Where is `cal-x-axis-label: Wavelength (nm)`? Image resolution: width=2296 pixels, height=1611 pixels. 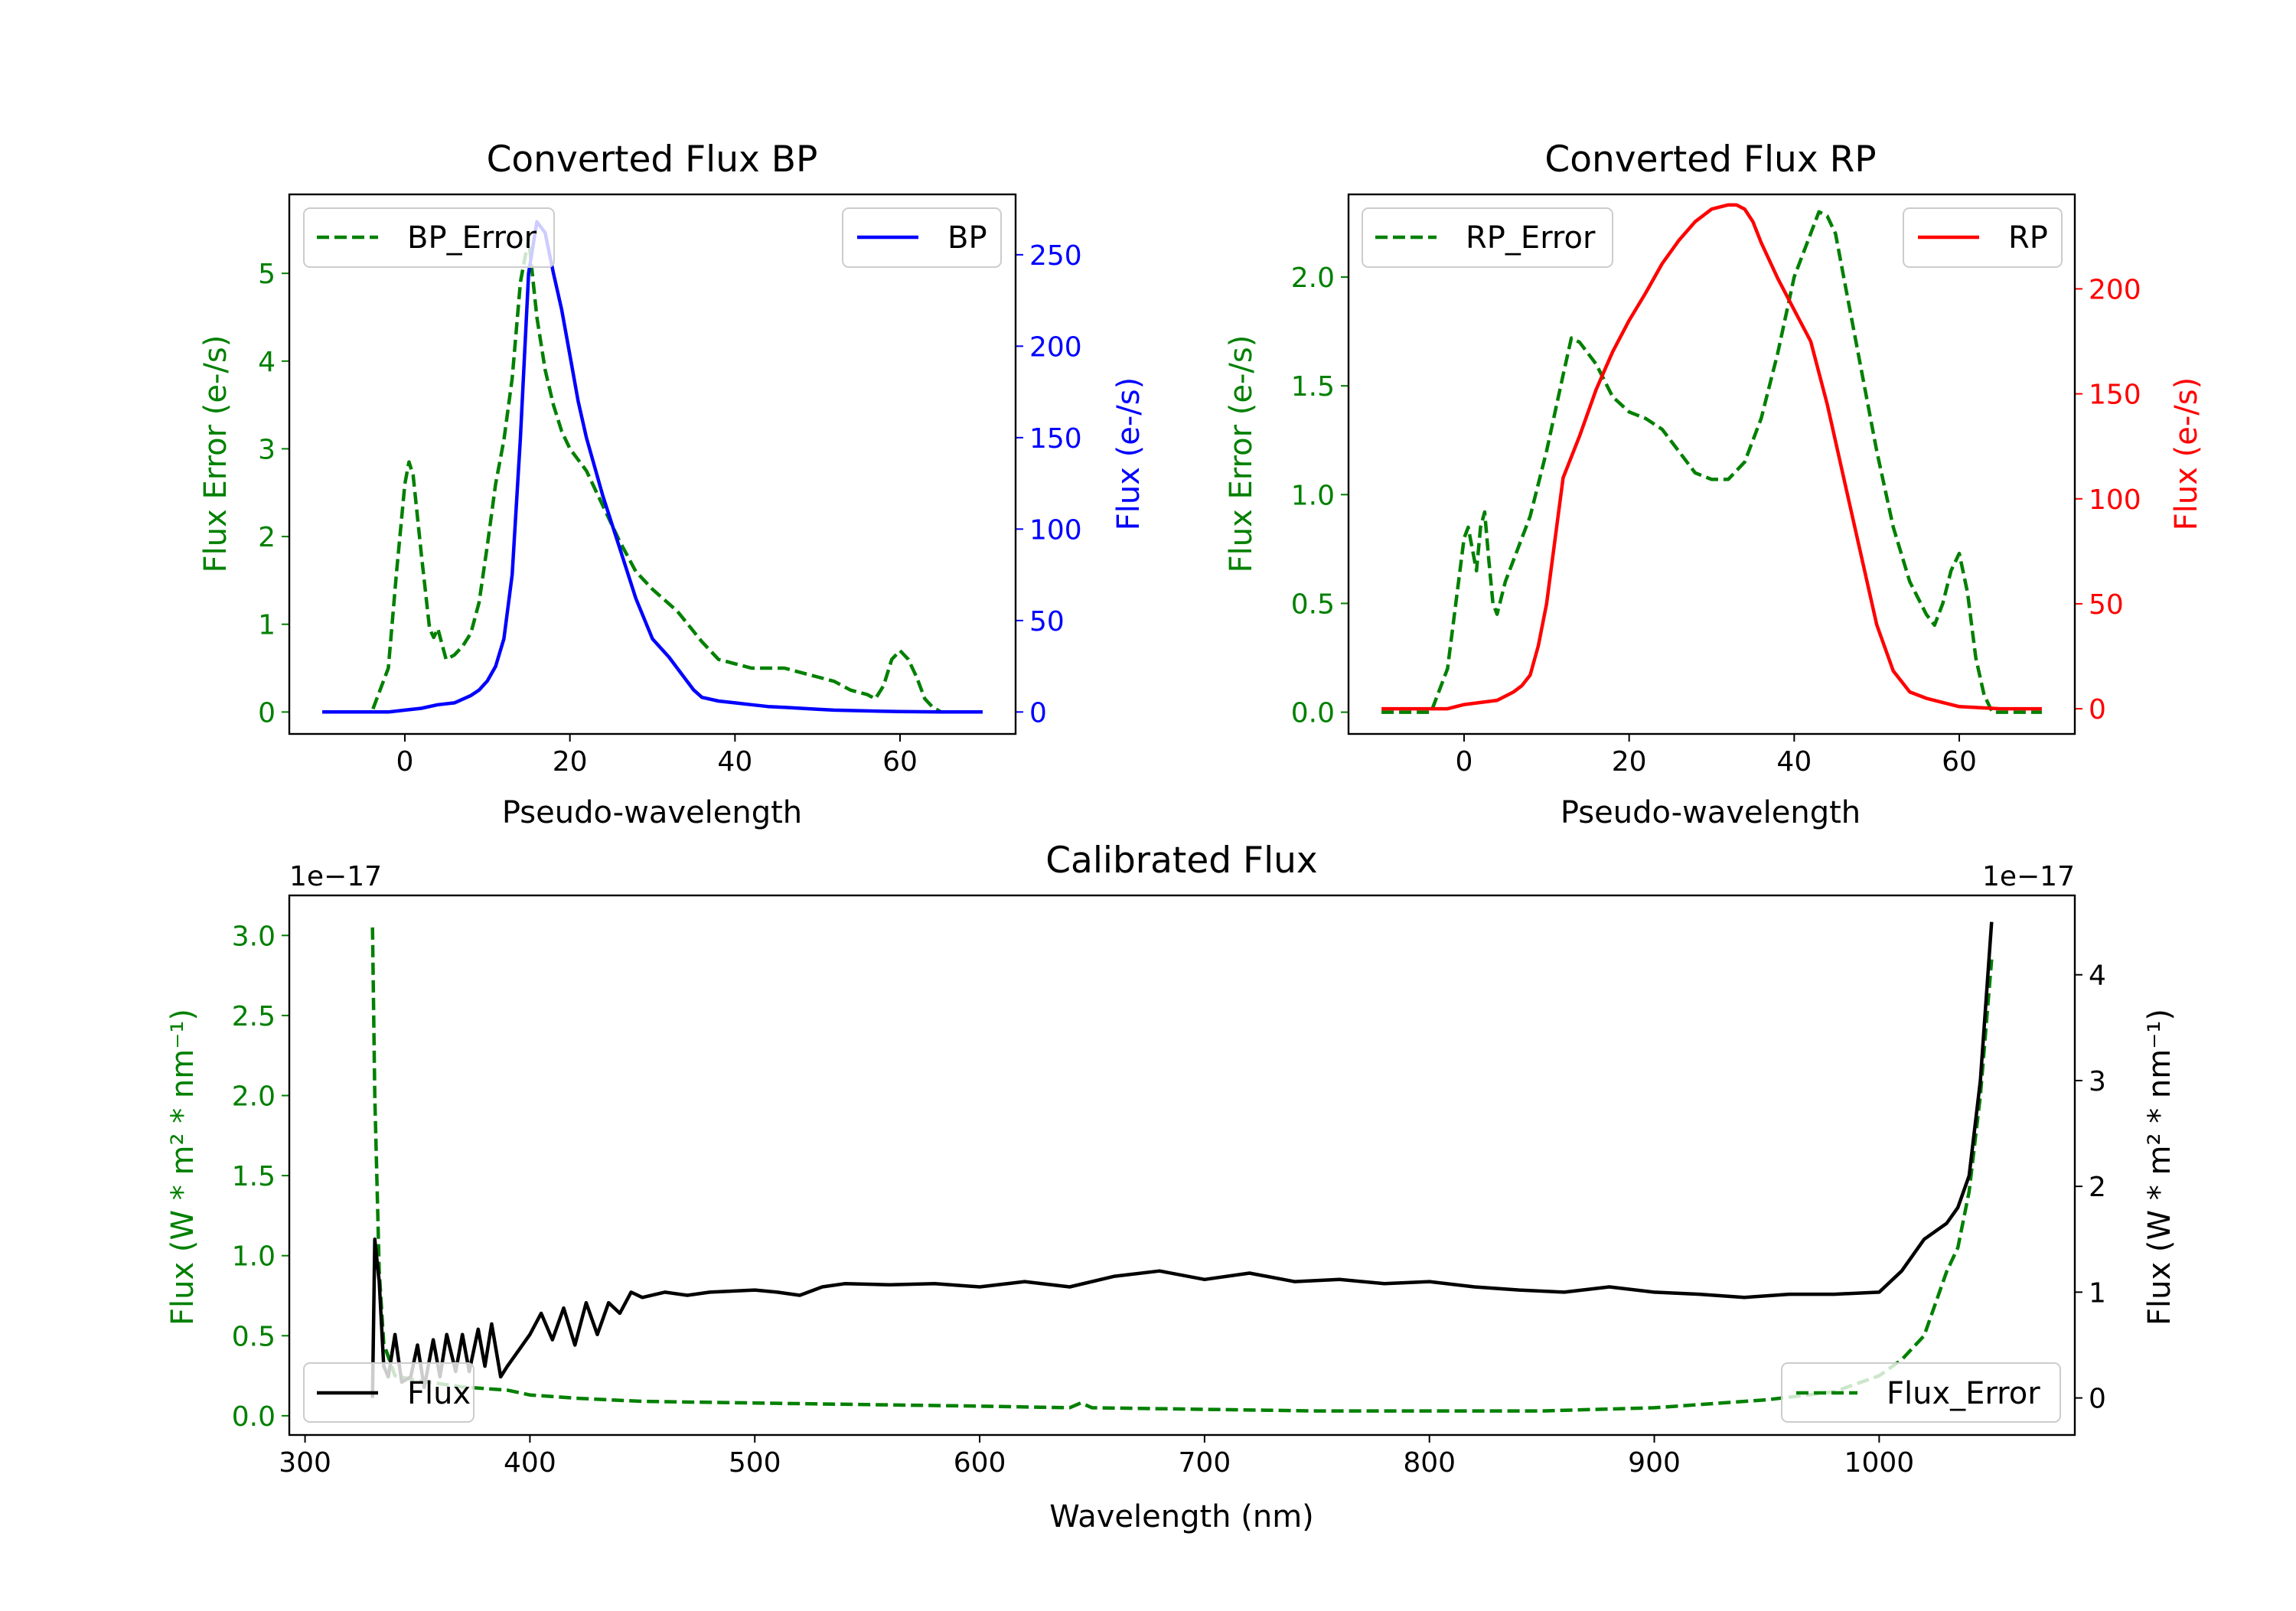 cal-x-axis-label: Wavelength (nm) is located at coordinates (1181, 1516).